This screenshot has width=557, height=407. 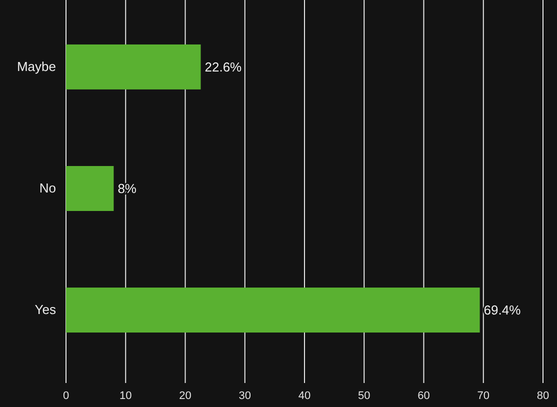 What do you see at coordinates (543, 396) in the screenshot?
I see `x-tick-label: 80` at bounding box center [543, 396].